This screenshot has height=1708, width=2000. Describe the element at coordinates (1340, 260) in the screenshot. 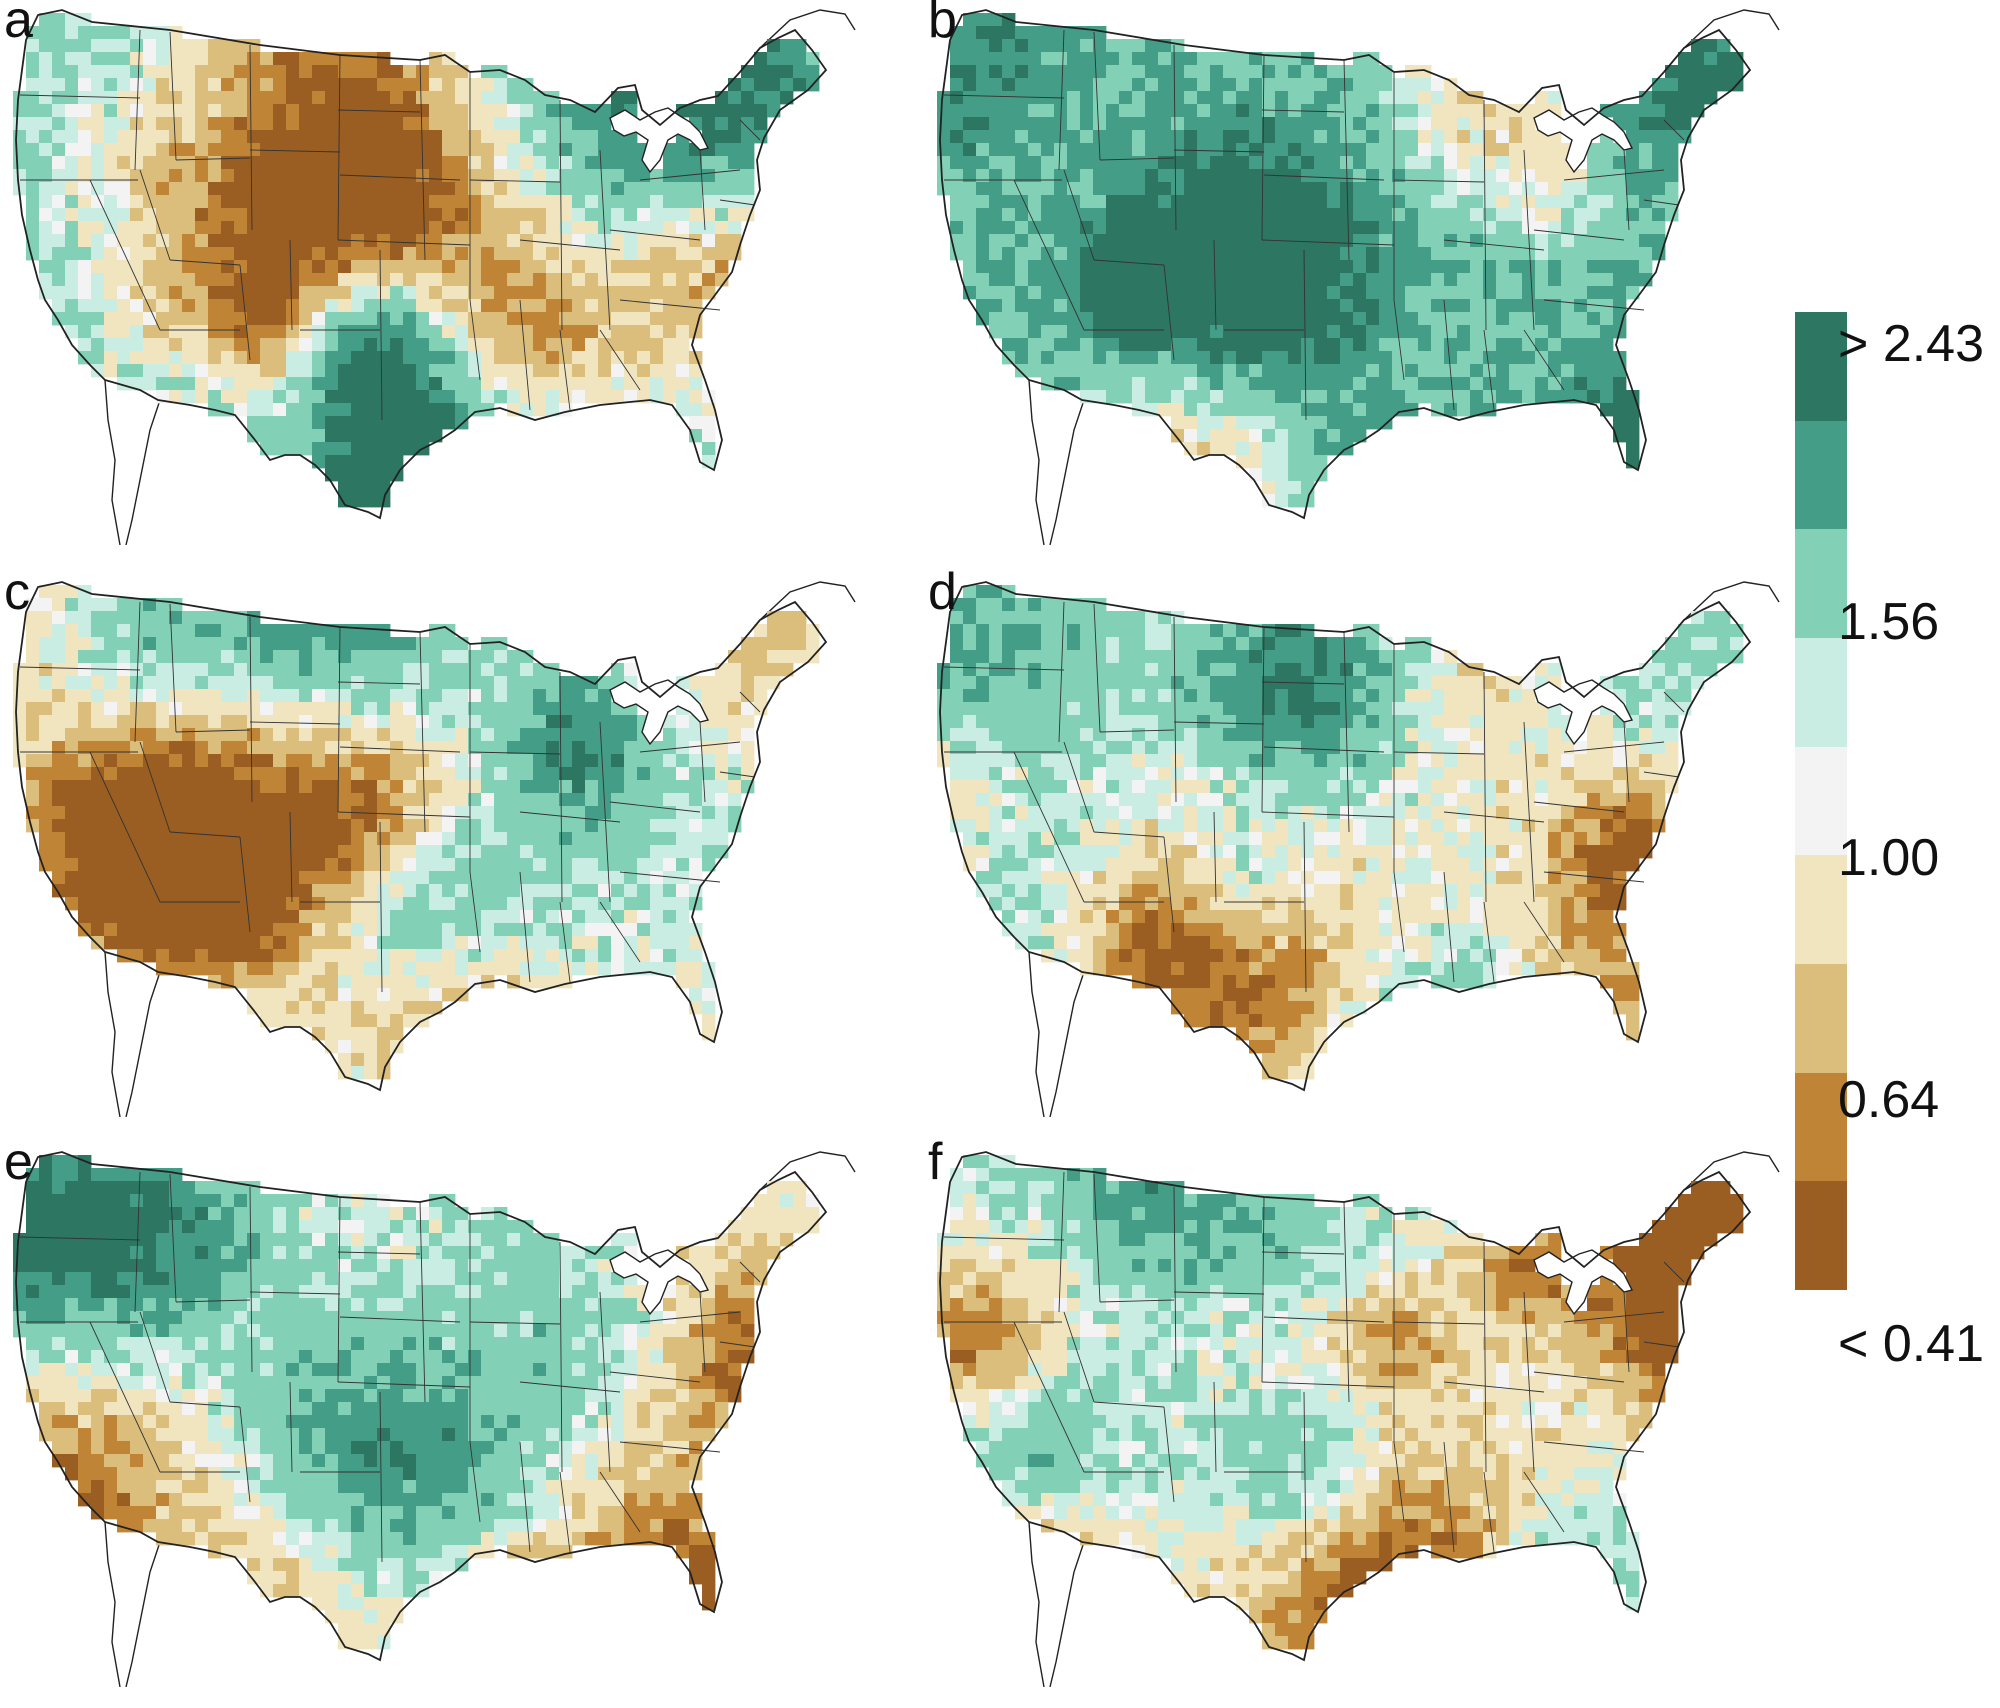

I see `grid-cells` at that location.